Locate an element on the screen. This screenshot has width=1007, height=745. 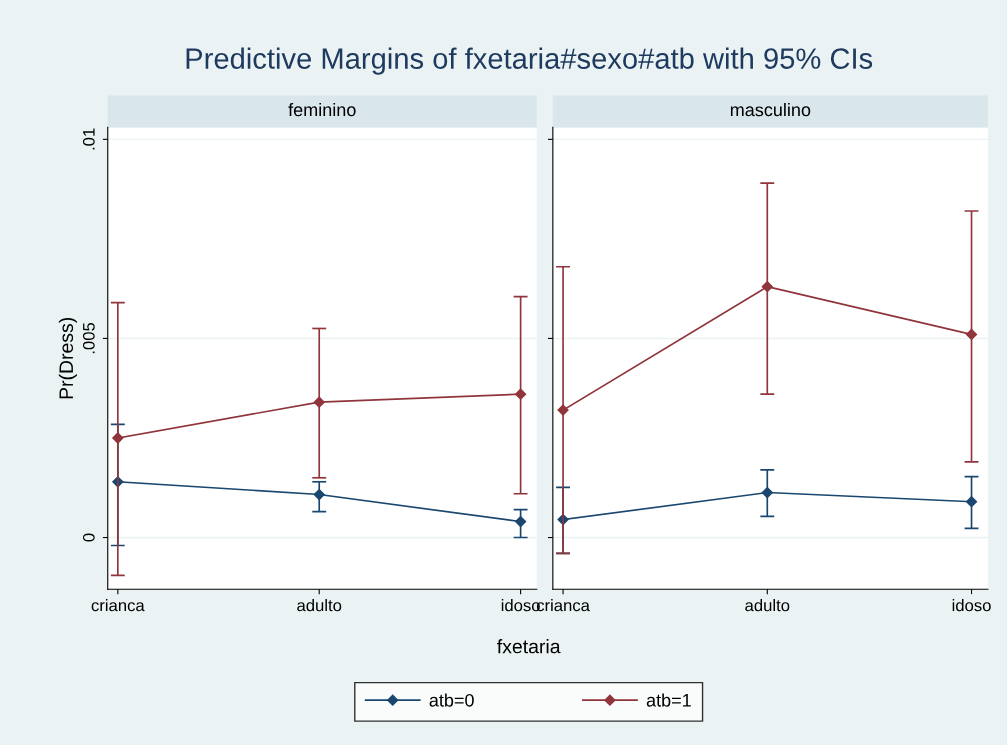
chart-subtitle: masculino is located at coordinates (770, 109).